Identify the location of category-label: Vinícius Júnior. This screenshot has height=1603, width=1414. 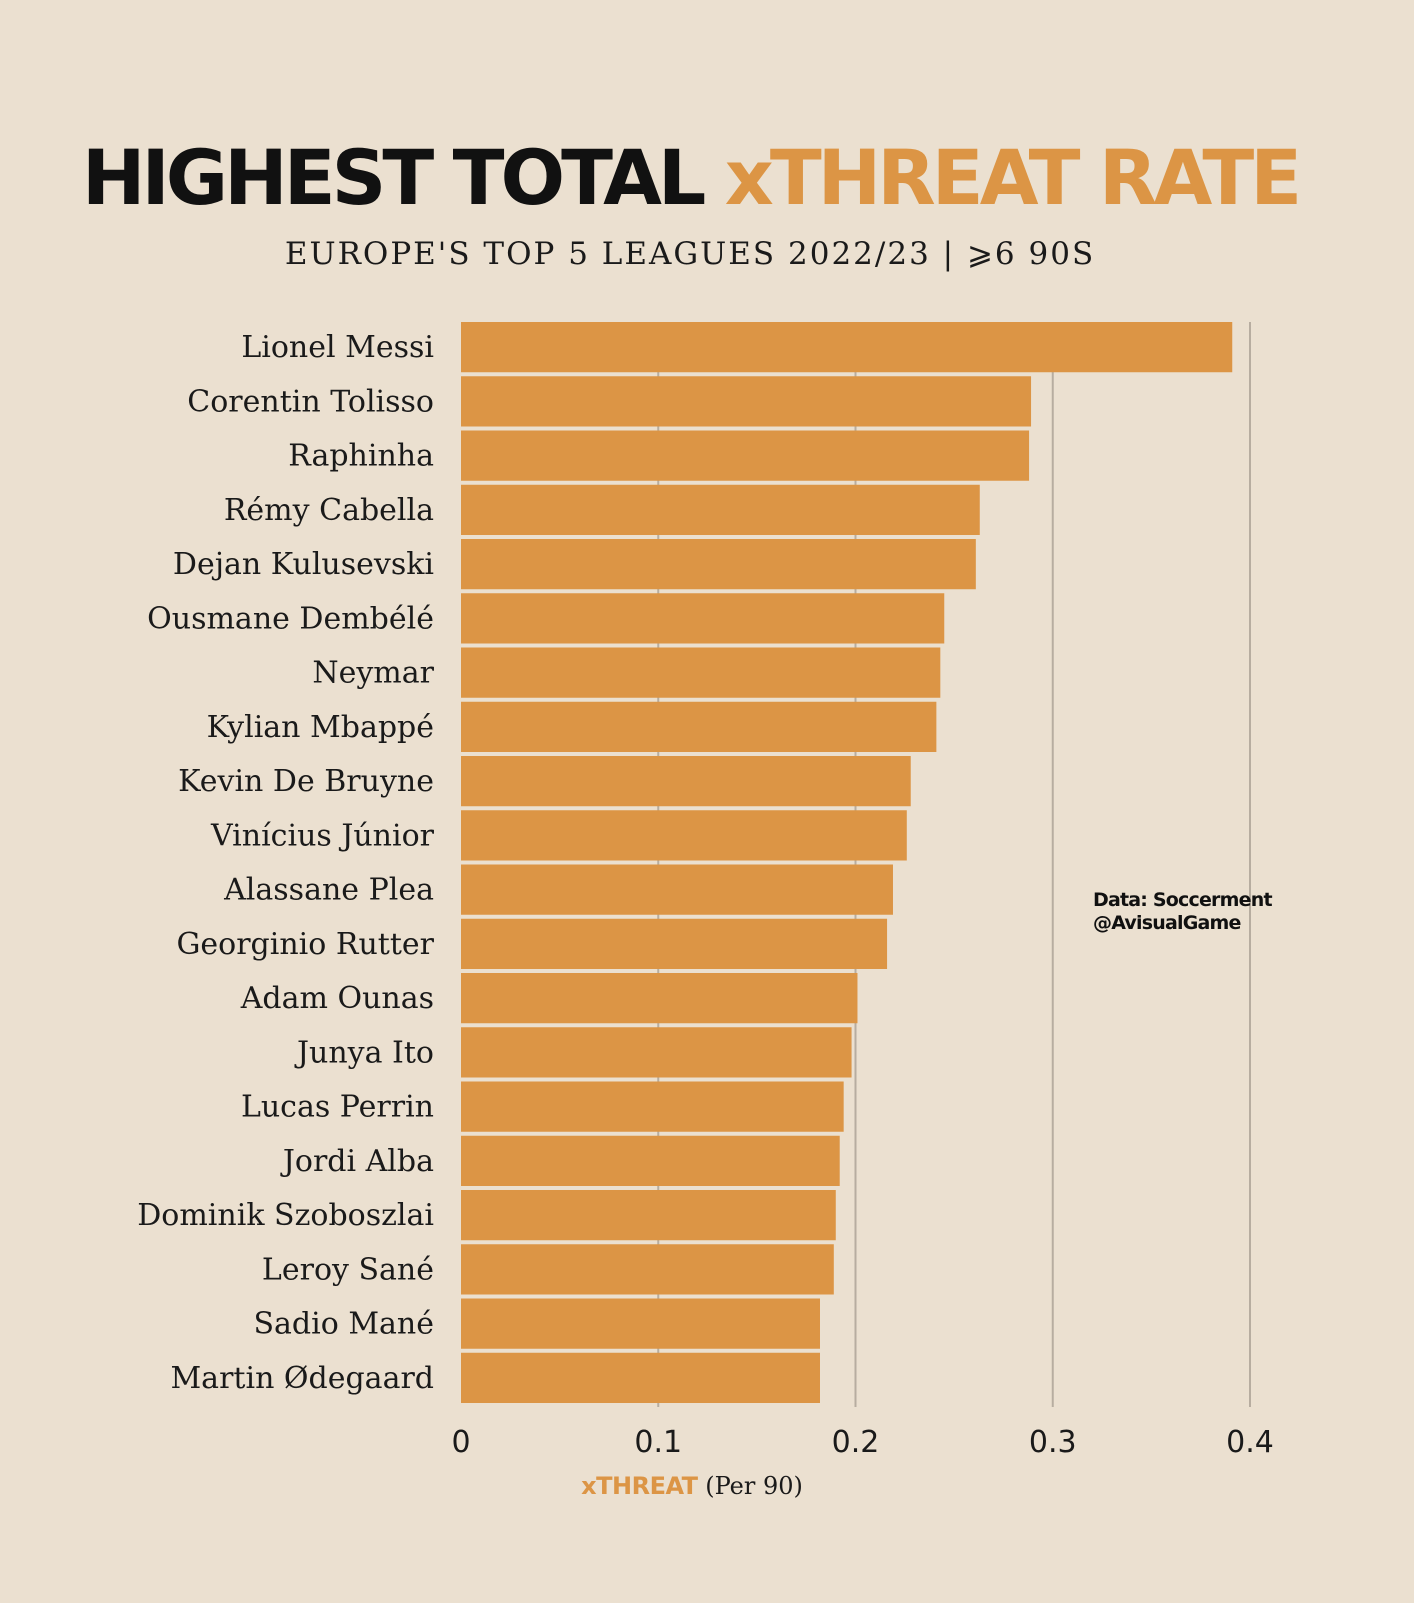
(322, 835).